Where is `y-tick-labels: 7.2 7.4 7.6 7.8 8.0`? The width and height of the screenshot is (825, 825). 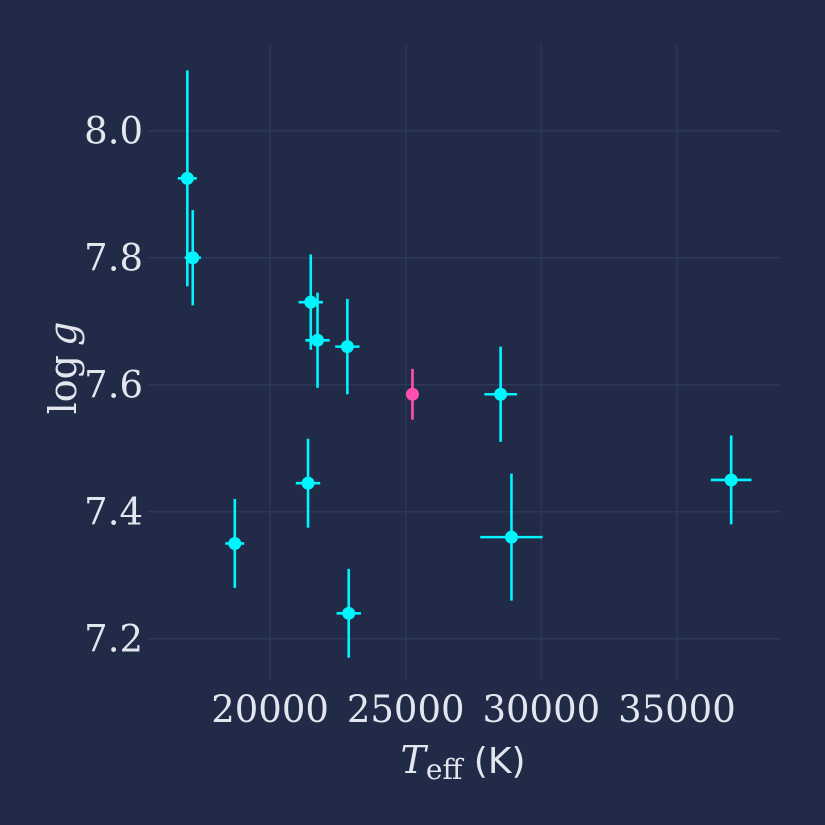 y-tick-labels: 7.2 7.4 7.6 7.8 8.0 is located at coordinates (113, 385).